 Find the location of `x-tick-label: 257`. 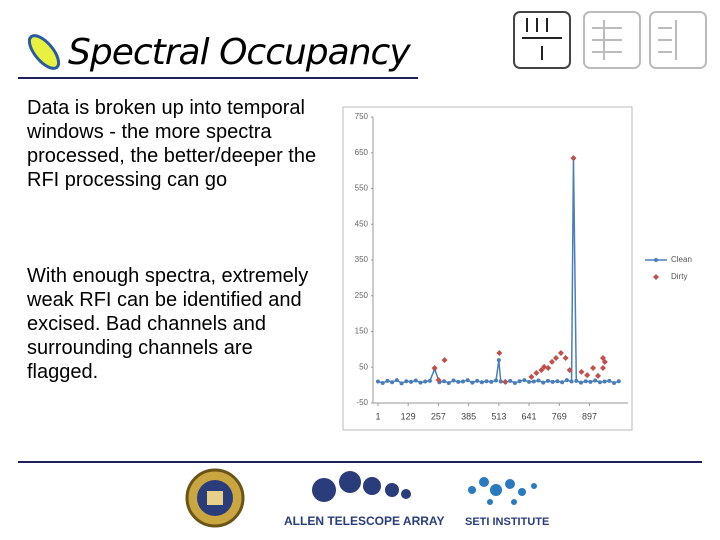

x-tick-label: 257 is located at coordinates (438, 416).